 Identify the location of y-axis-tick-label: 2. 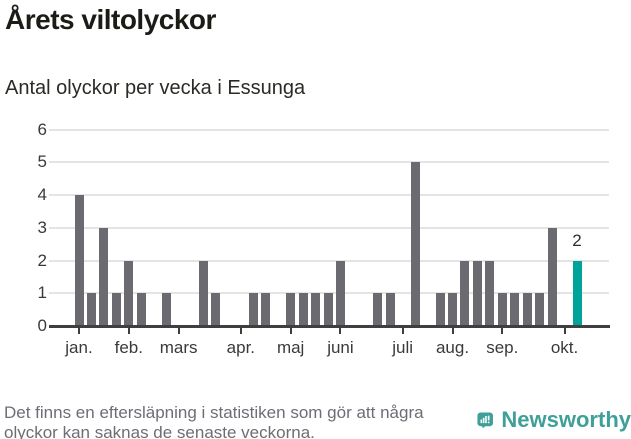
(42, 260).